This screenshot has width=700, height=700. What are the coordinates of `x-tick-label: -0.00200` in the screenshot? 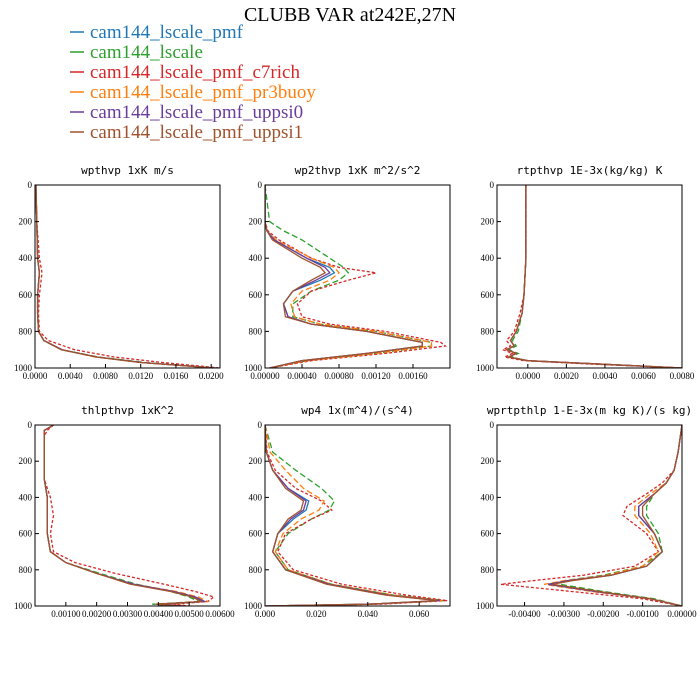 It's located at (603, 614).